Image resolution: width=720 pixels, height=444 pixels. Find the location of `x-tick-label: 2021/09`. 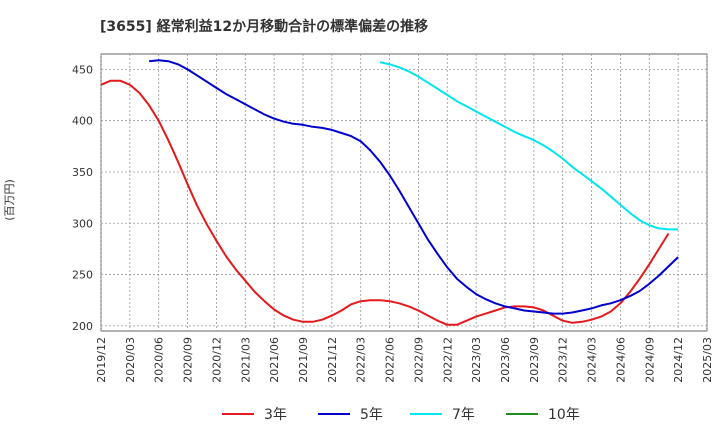

x-tick-label: 2021/09 is located at coordinates (303, 360).